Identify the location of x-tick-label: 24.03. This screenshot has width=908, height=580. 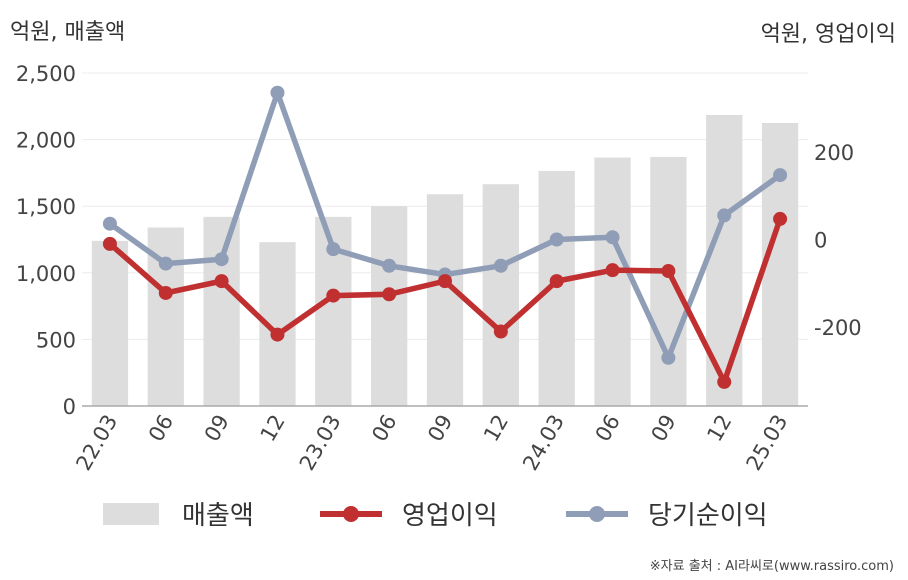
(543, 443).